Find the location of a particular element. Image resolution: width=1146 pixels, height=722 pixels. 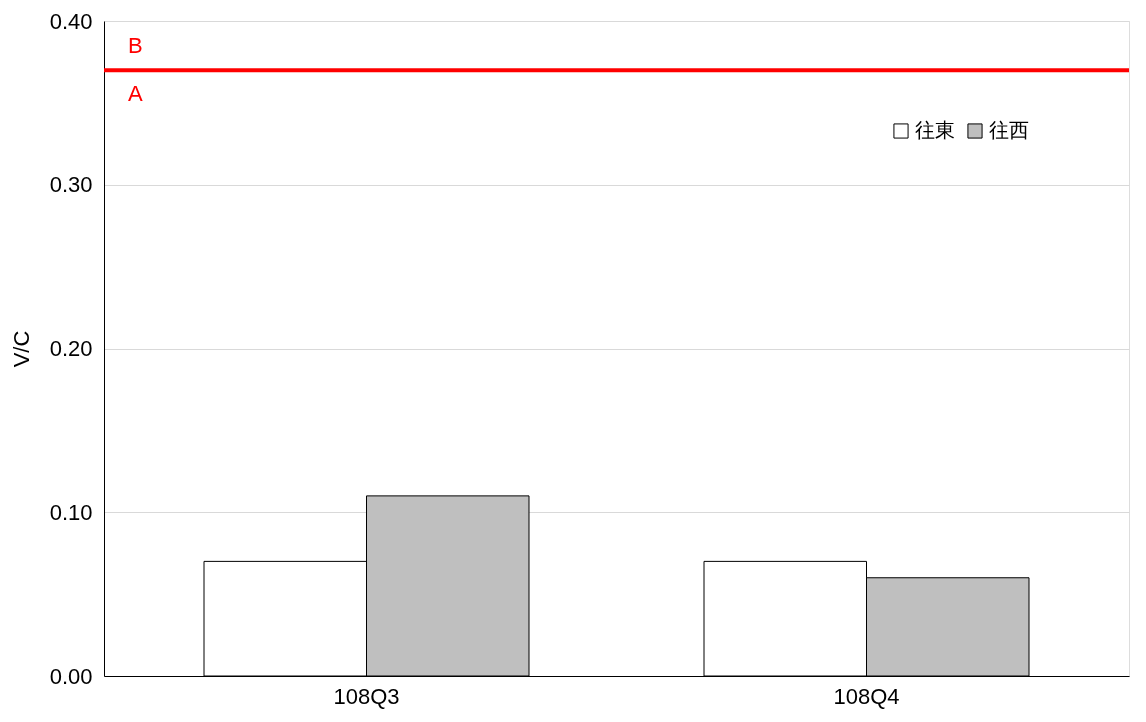

y-axis-title: V/C is located at coordinates (21, 349).